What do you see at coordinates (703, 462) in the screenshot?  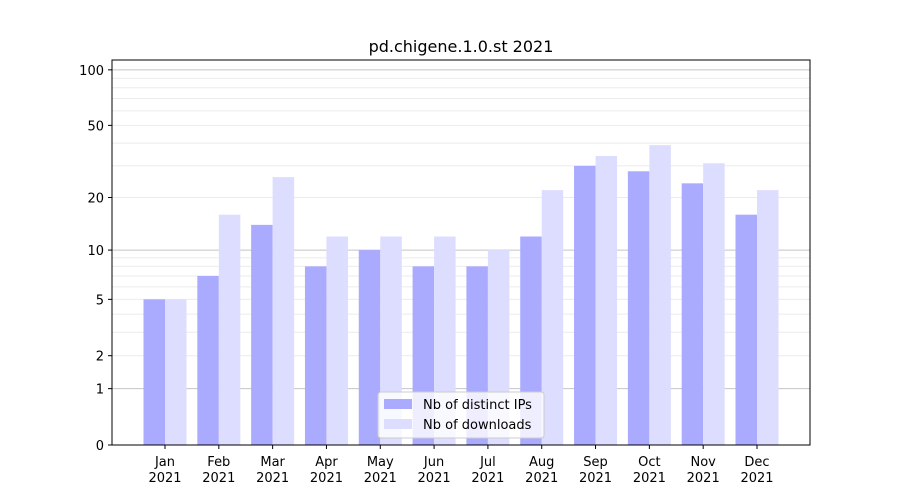 I see `x-tick-label: Nov` at bounding box center [703, 462].